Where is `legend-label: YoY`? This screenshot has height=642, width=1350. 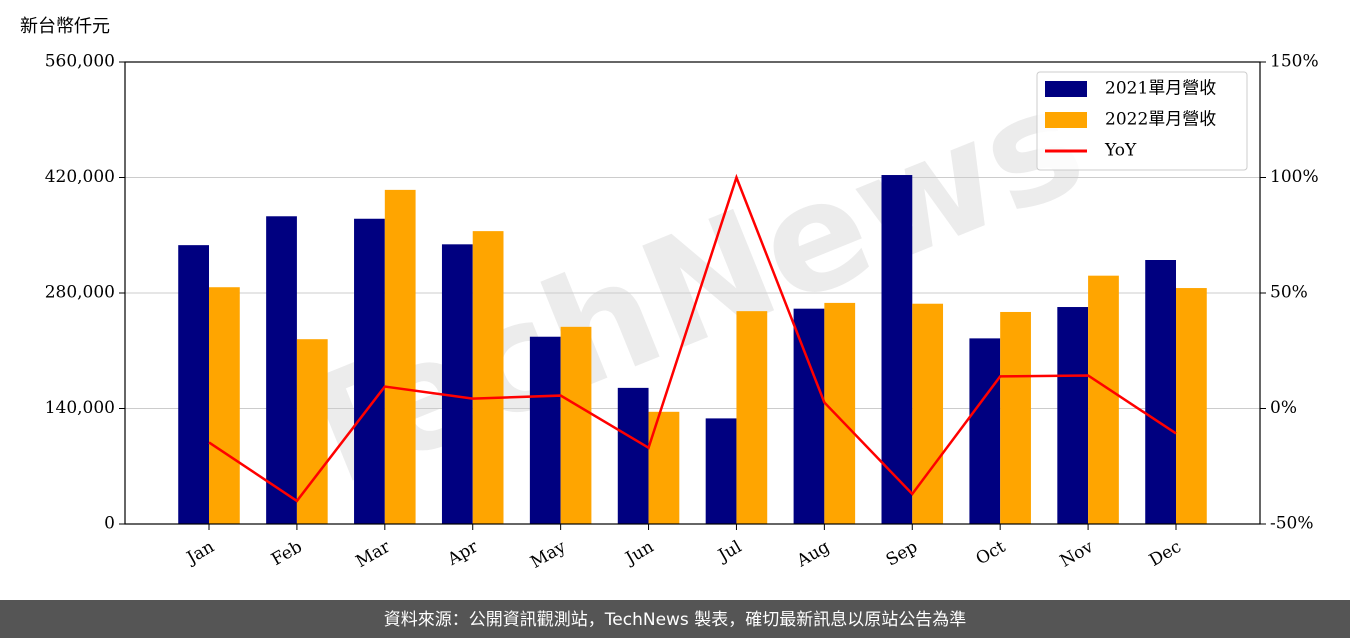 legend-label: YoY is located at coordinates (1120, 151).